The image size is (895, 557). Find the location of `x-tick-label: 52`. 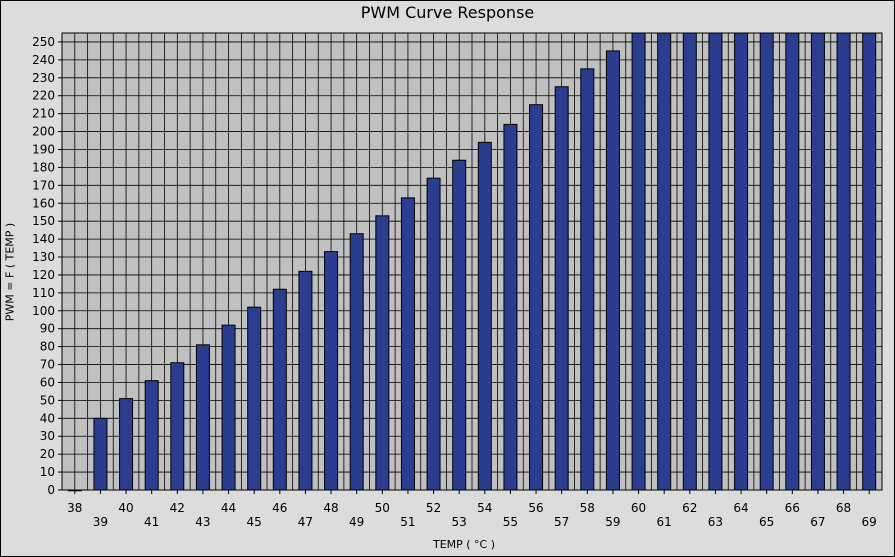

x-tick-label: 52 is located at coordinates (433, 508).